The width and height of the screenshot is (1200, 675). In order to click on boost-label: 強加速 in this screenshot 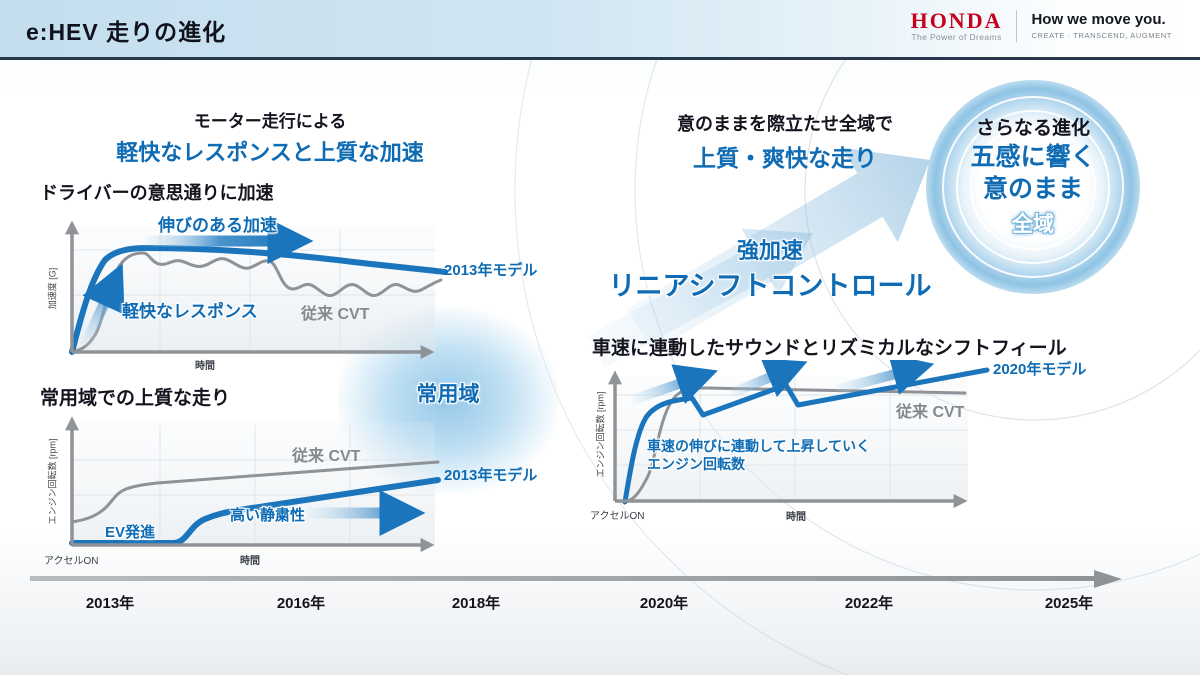, I will do `click(769, 250)`.